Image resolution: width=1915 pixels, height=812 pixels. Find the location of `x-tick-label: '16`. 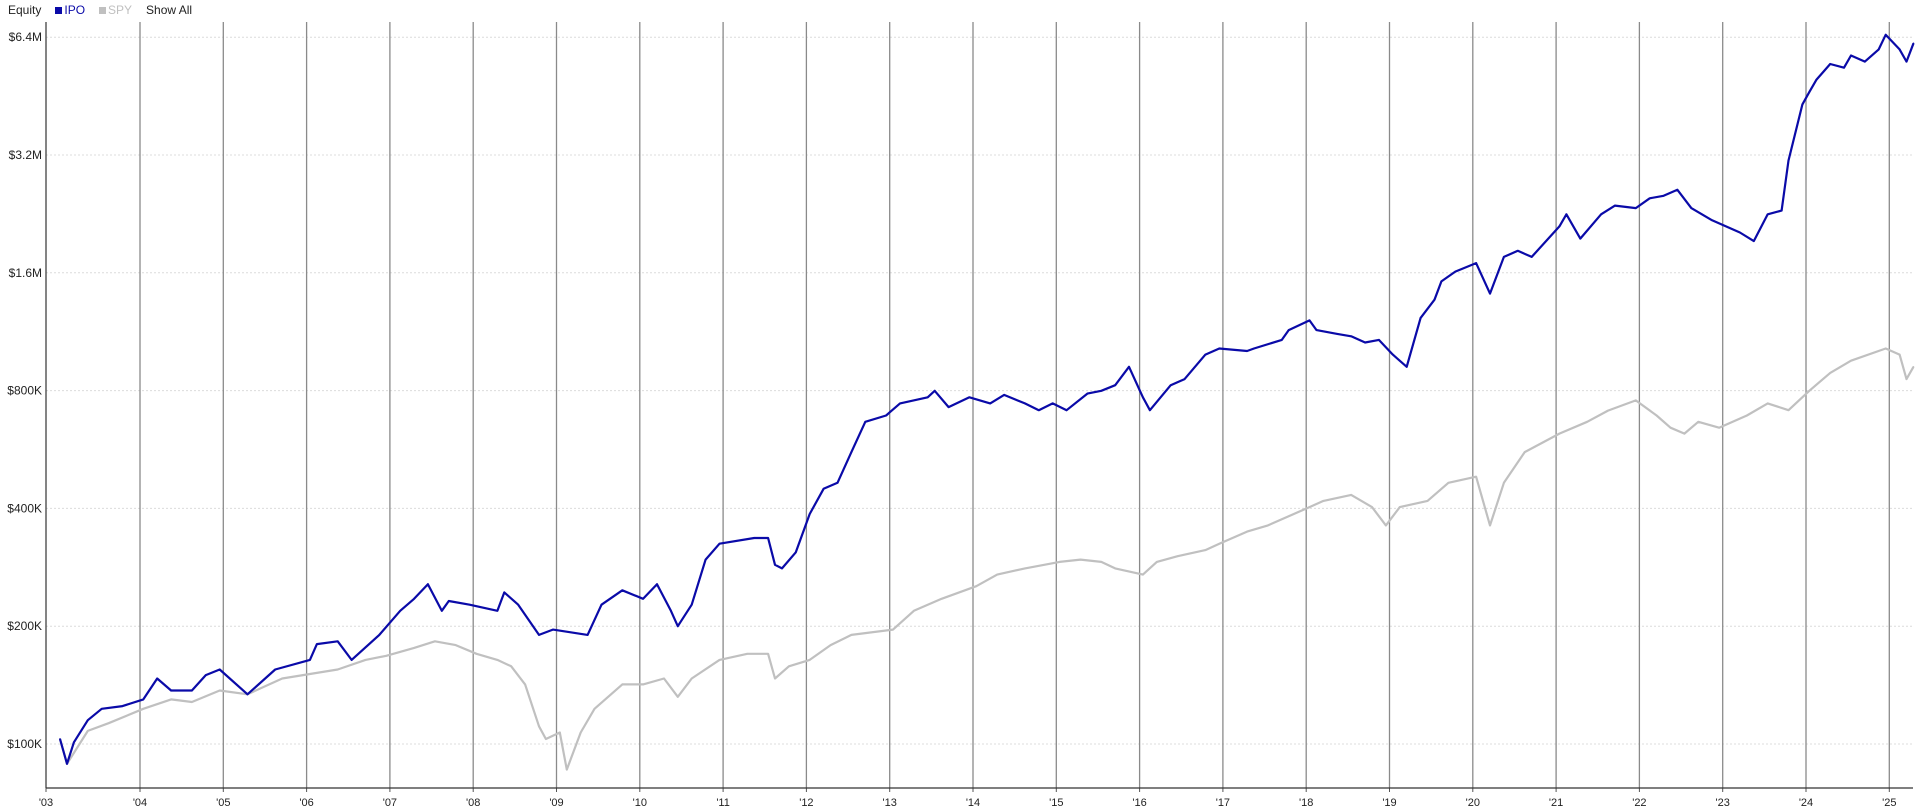

x-tick-label: '16 is located at coordinates (1139, 803).